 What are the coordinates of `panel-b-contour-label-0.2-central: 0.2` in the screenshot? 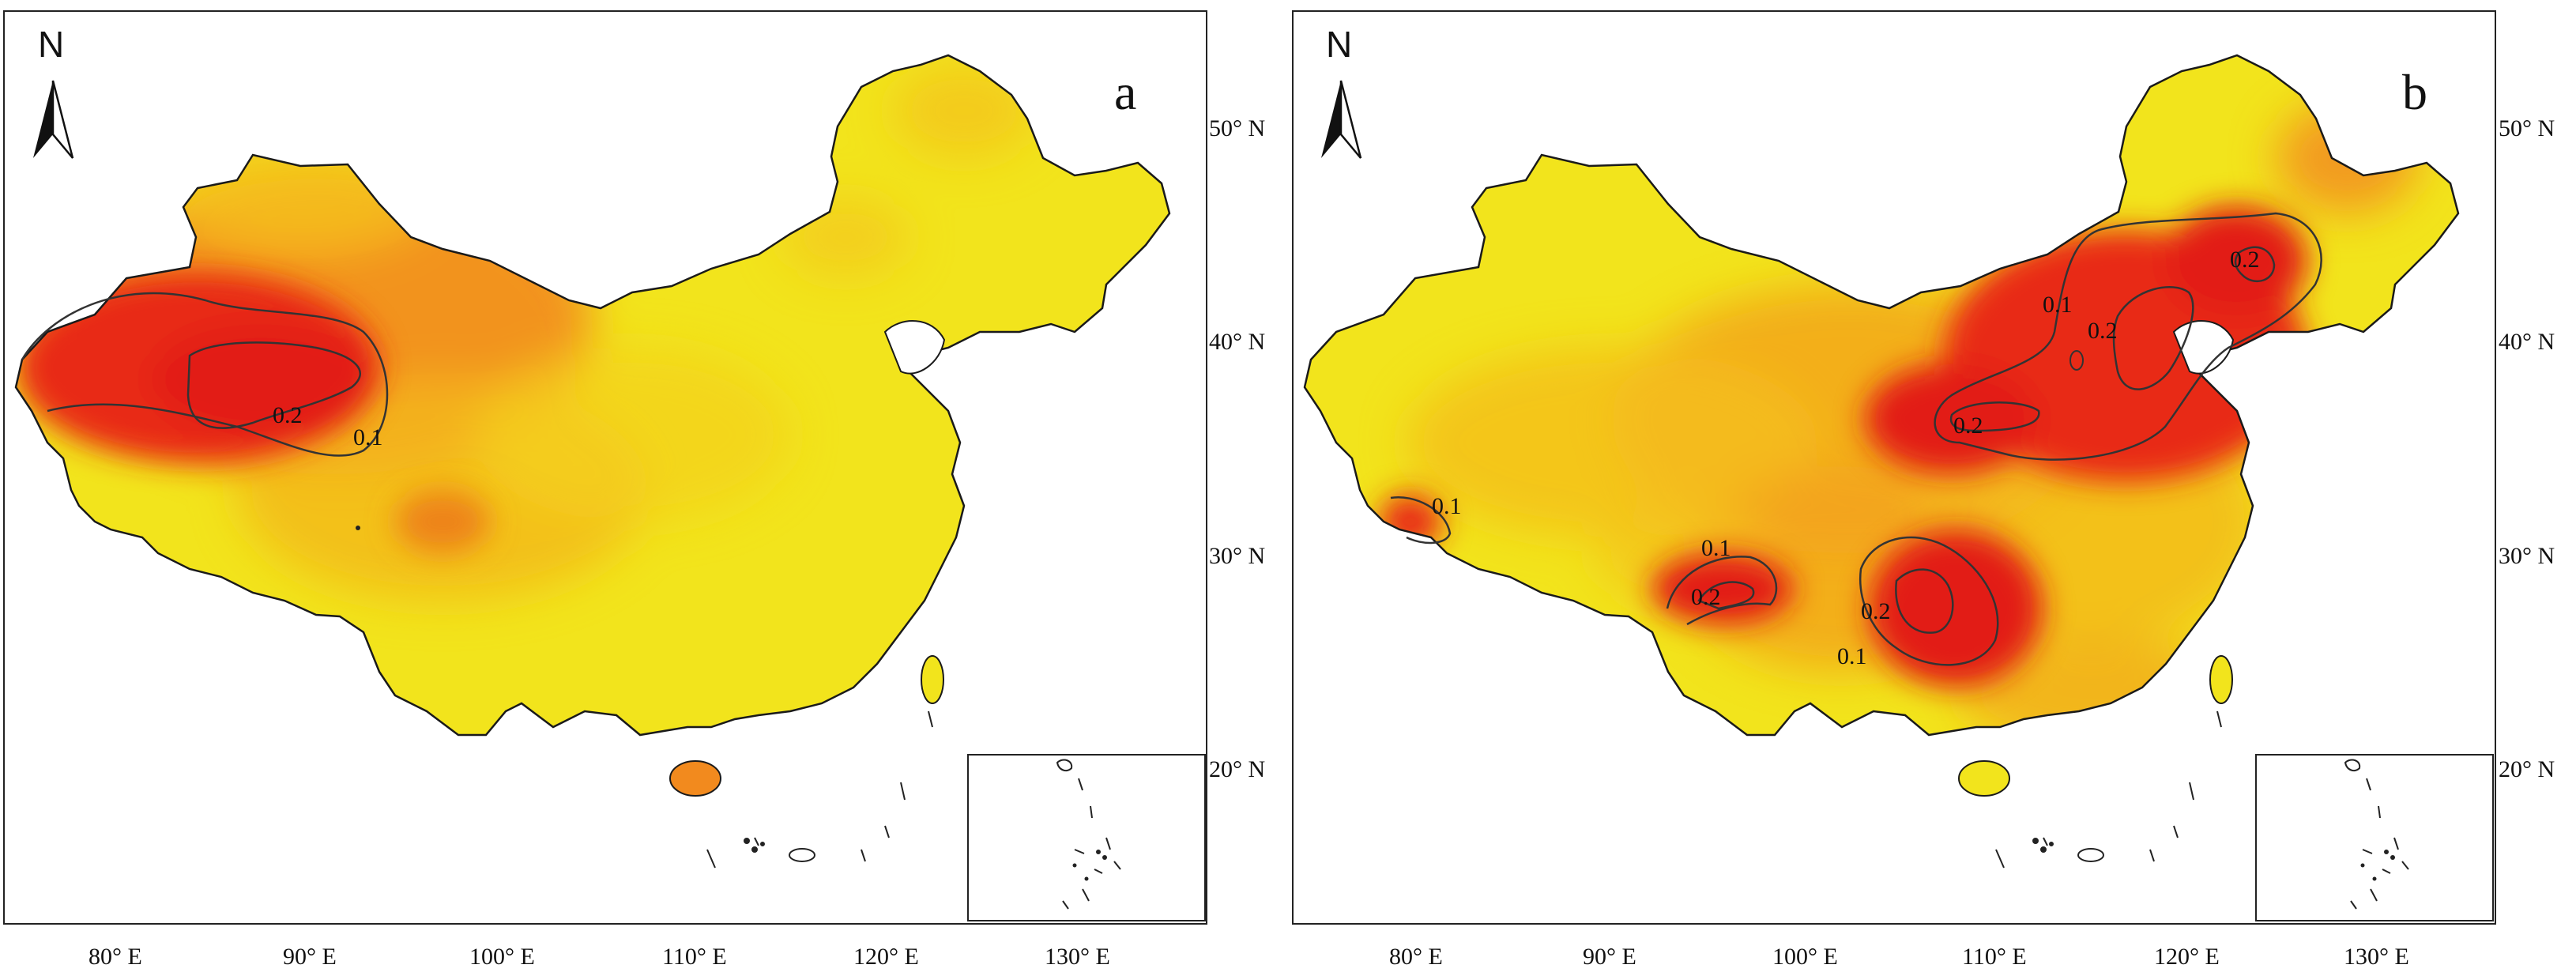 It's located at (2103, 331).